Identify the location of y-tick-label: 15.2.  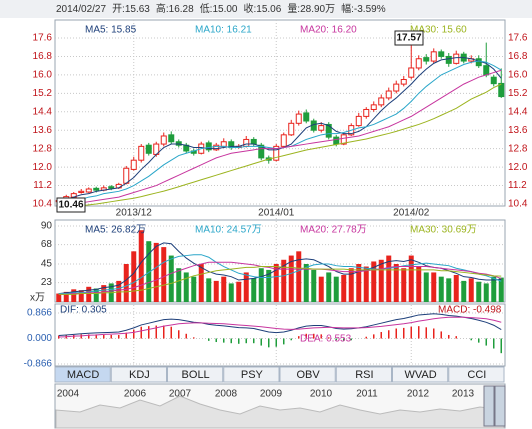
(43, 93).